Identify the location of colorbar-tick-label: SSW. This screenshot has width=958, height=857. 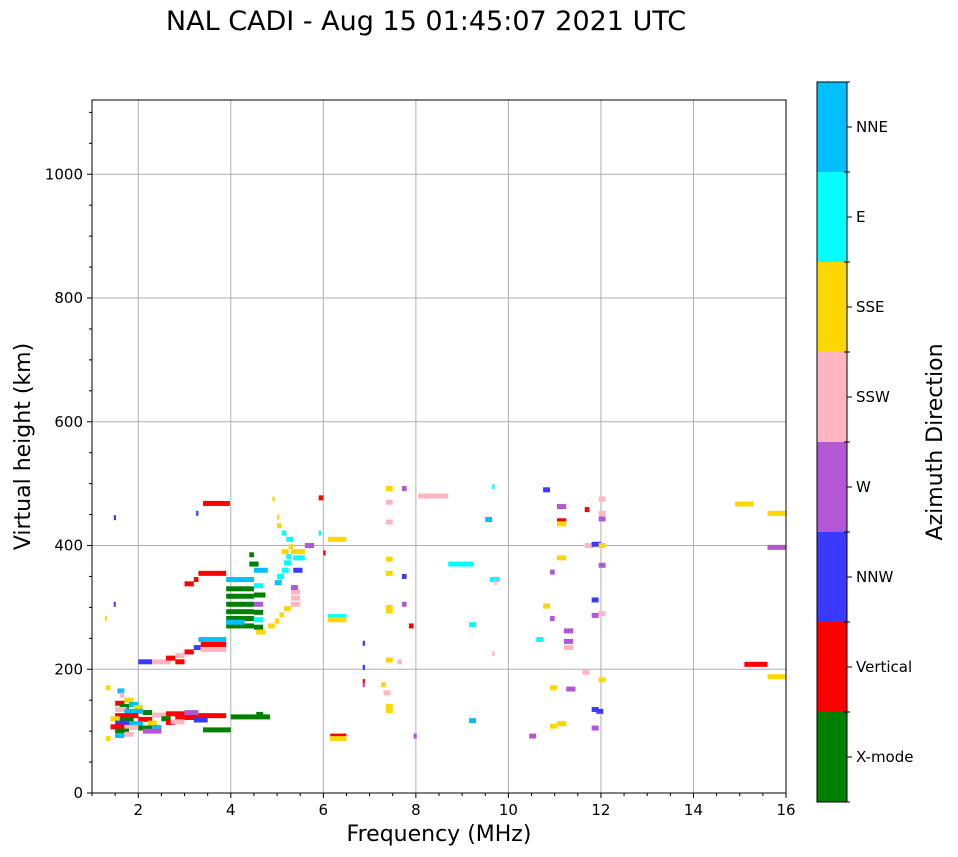
(873, 397).